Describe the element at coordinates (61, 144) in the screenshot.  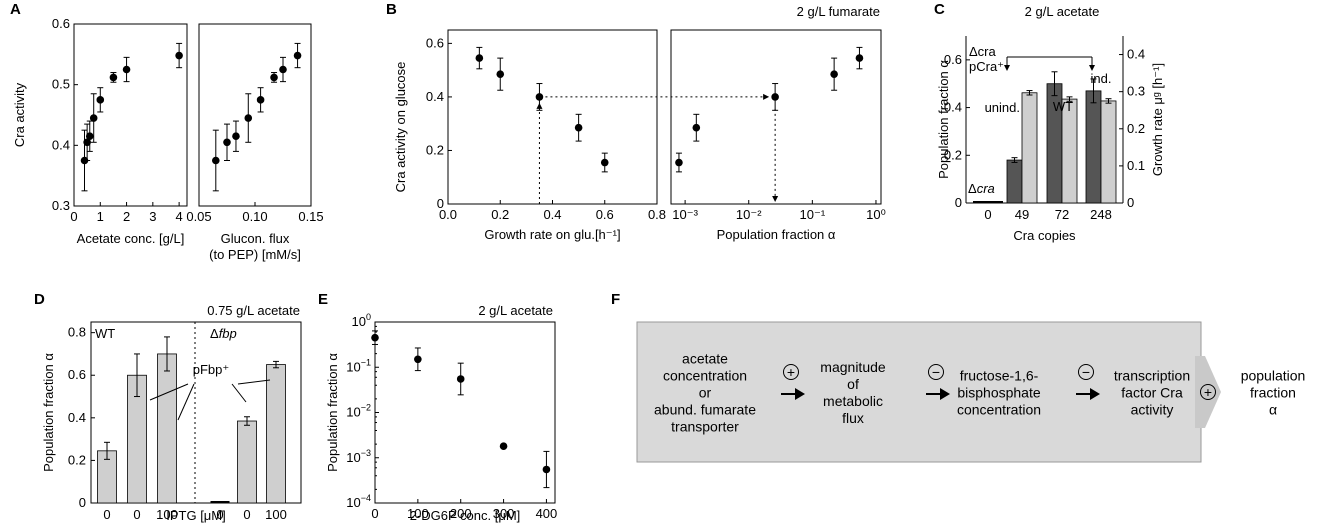
I see `y-tick-label: 0.4` at that location.